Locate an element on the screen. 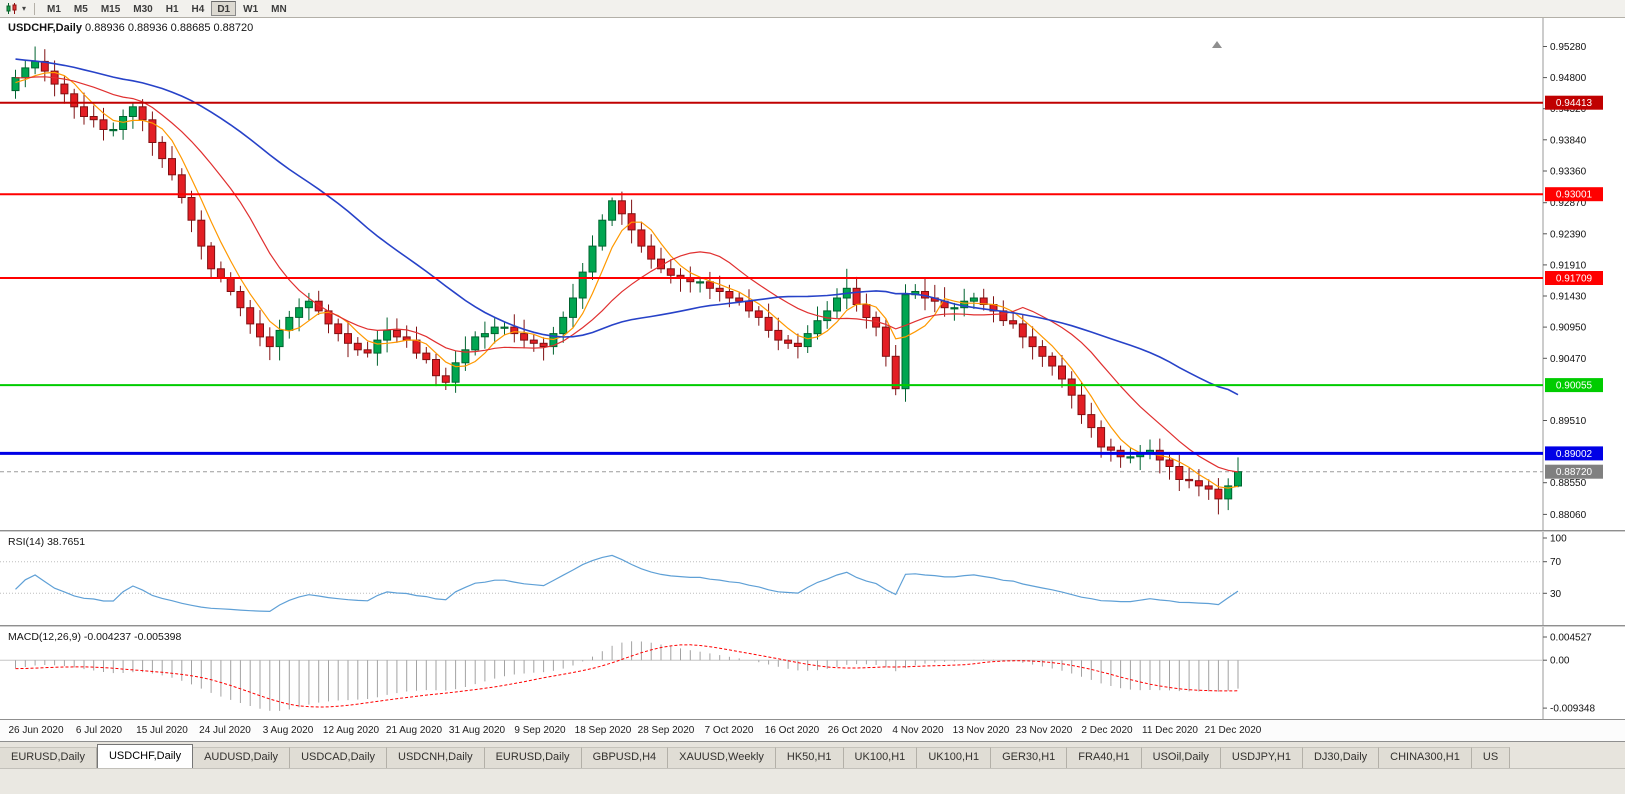  time-label: 16 Oct 2020 is located at coordinates (792, 730).